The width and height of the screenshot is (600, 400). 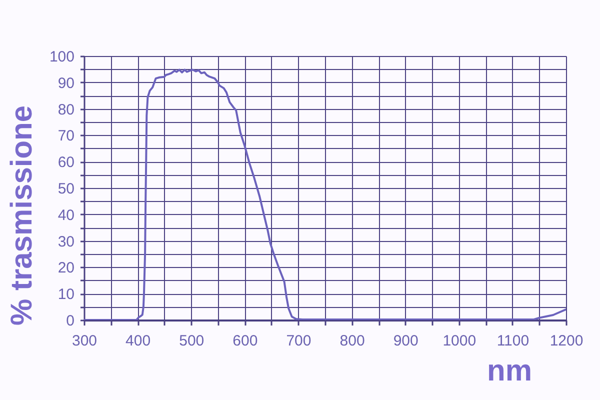 I want to click on x-tick-label: 800, so click(x=352, y=341).